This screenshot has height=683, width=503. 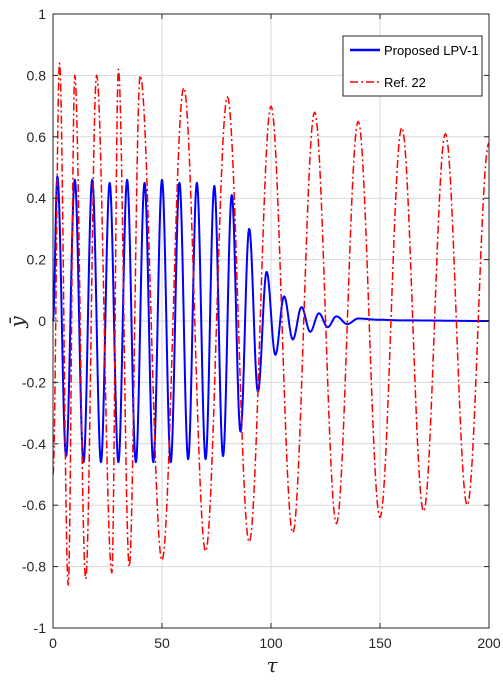 I want to click on x-tick-label: 100, so click(x=271, y=643).